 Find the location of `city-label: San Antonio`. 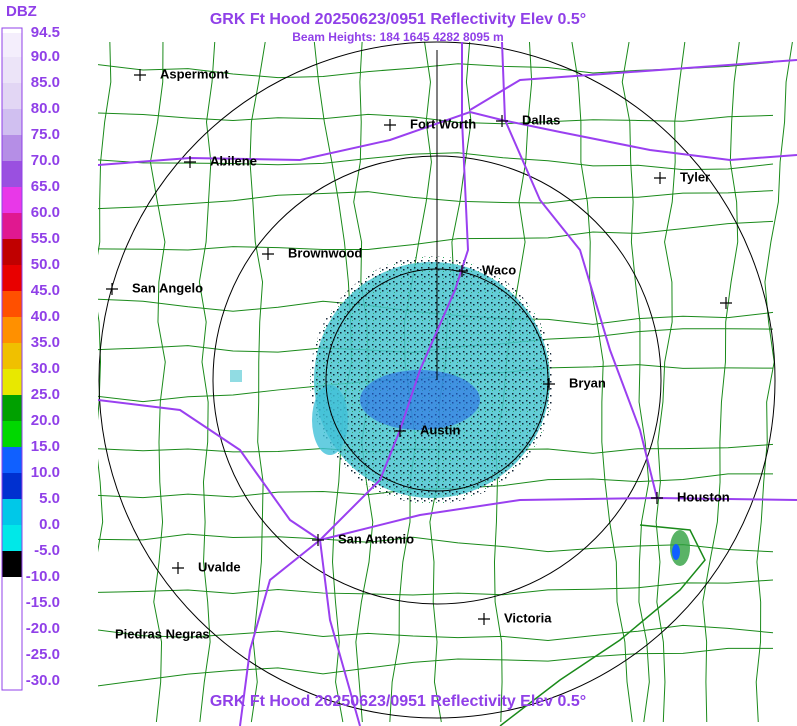

city-label: San Antonio is located at coordinates (376, 538).